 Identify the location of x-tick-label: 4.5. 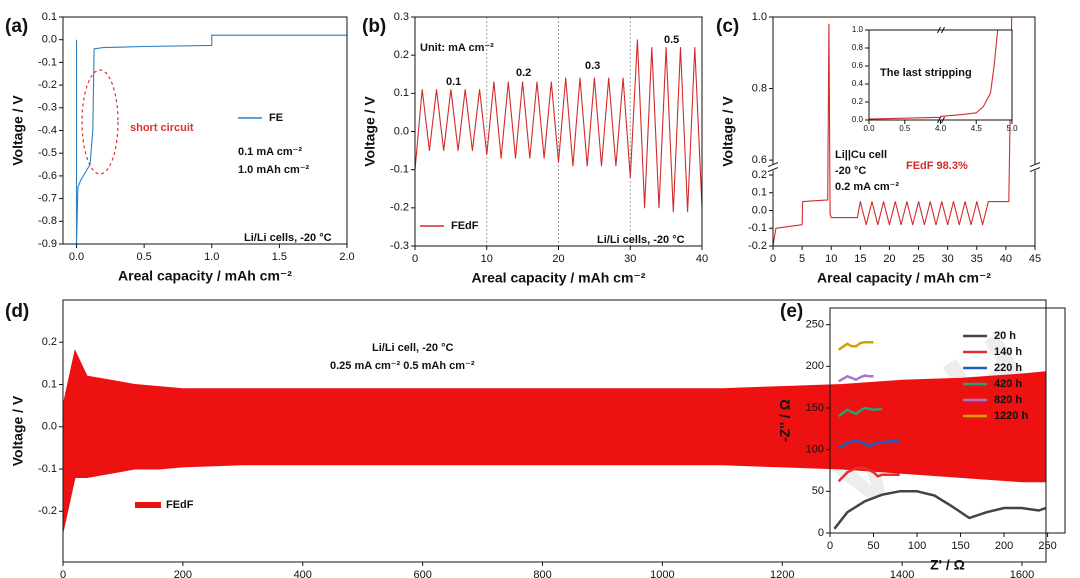
(977, 128).